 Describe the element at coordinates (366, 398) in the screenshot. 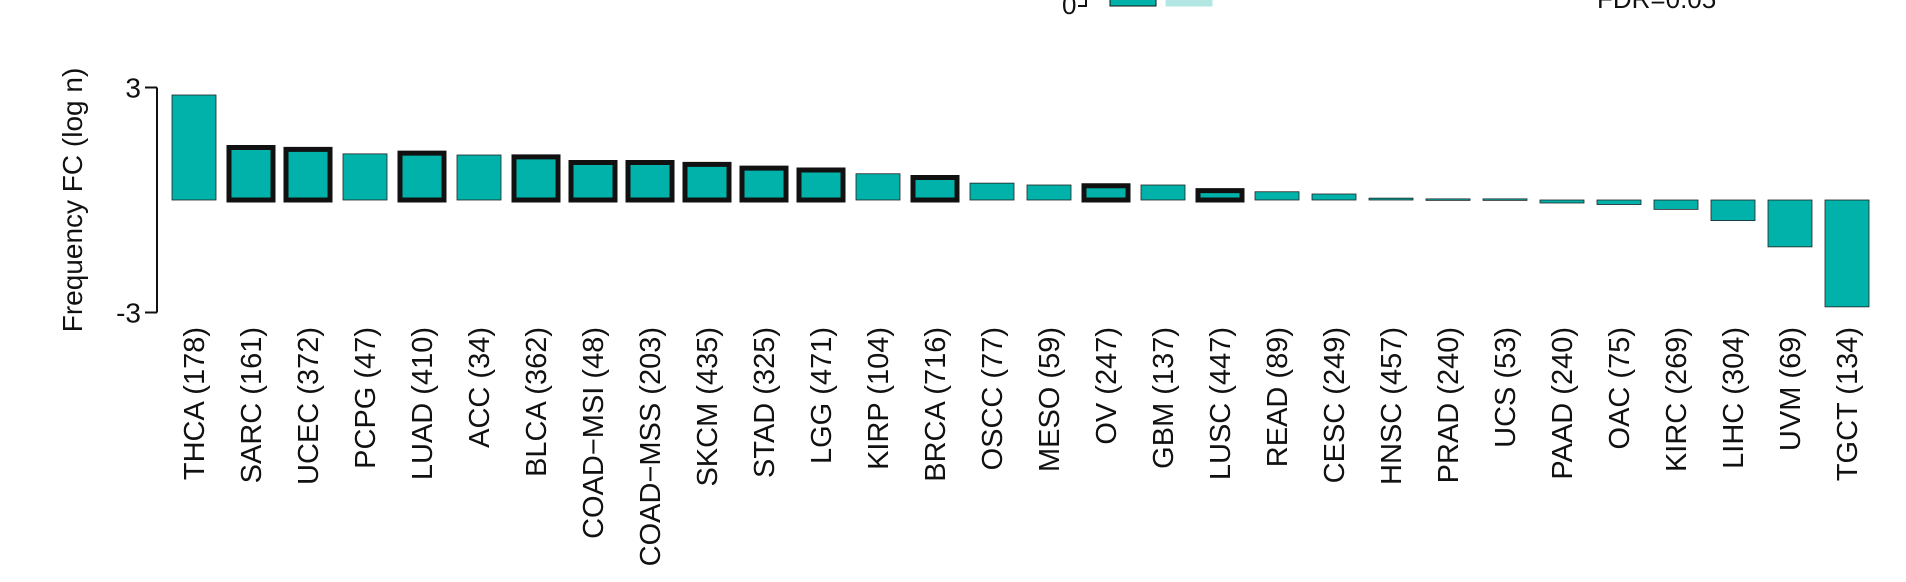

I see `category-label: PCPG (47)` at that location.